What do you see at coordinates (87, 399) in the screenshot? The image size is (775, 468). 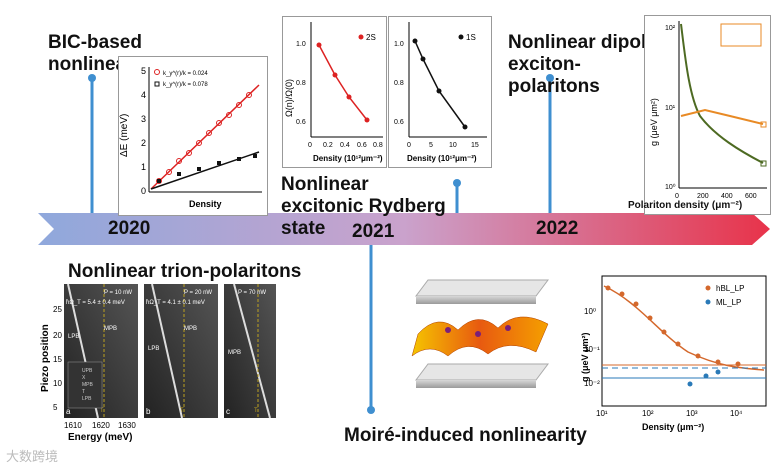 I see `trion-inset-4: LPB` at bounding box center [87, 399].